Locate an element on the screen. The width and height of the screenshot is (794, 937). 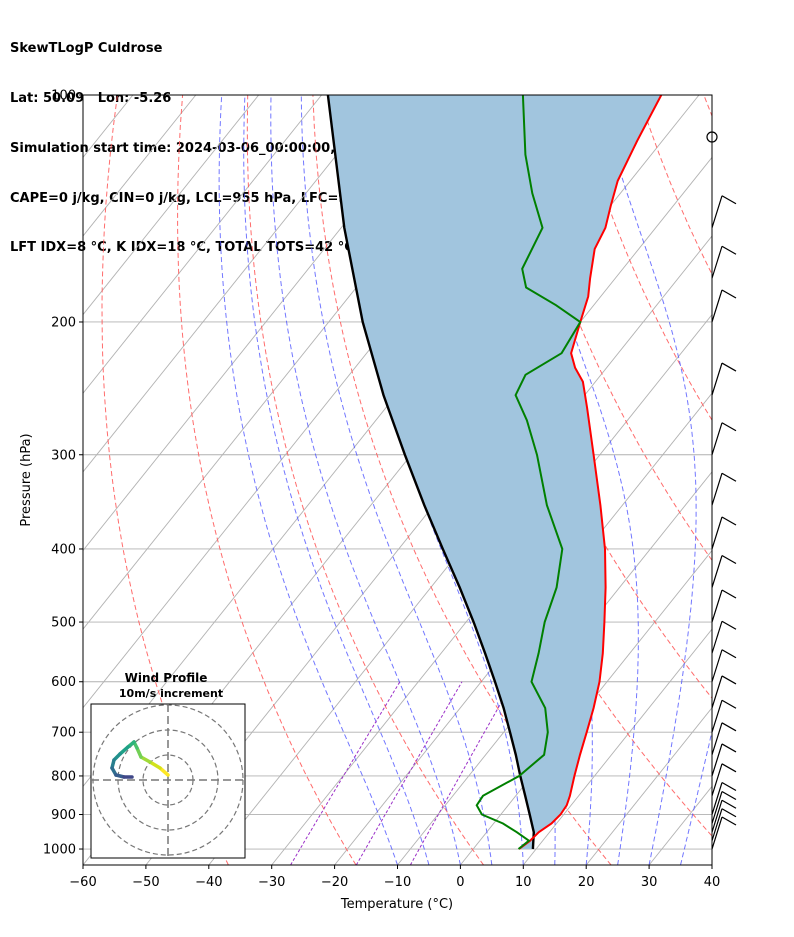
hodograph-inset: Wind Profile 10m/s increment is located at coordinates (168, 765).